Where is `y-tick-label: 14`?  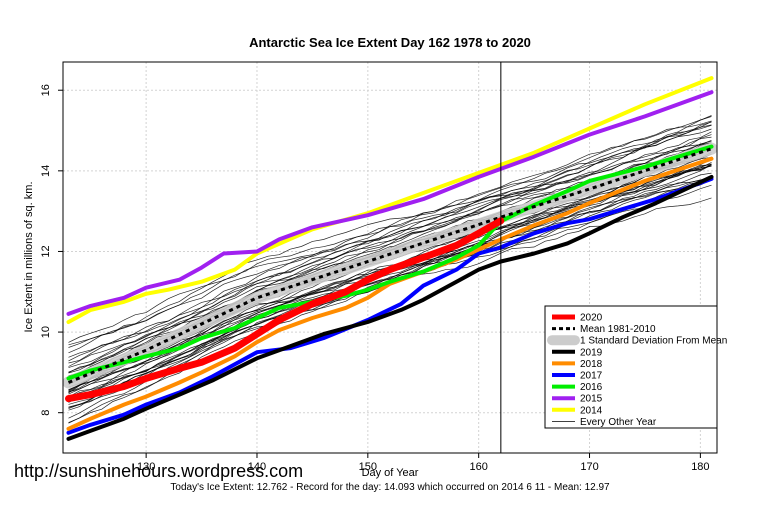 y-tick-label: 14 is located at coordinates (46, 171).